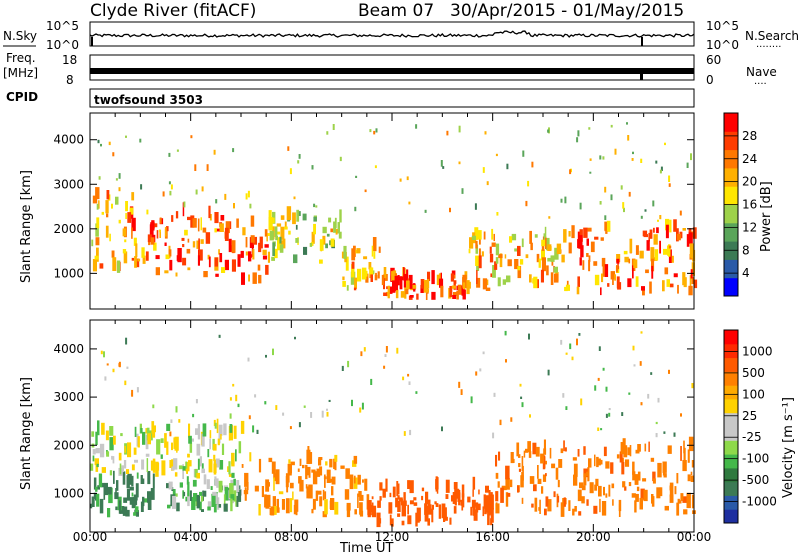  I want to click on colorbar-swatch, so click(731, 461).